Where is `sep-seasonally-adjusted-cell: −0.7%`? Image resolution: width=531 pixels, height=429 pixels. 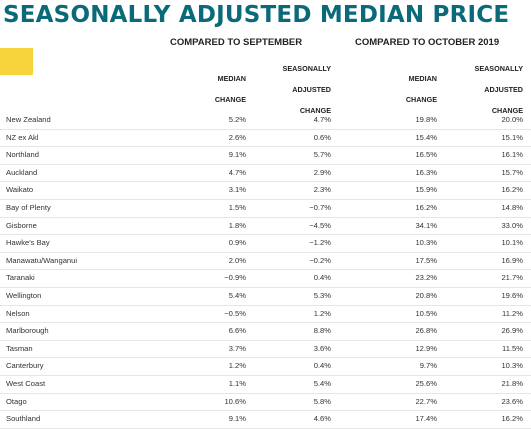 sep-seasonally-adjusted-cell: −0.7% is located at coordinates (320, 207).